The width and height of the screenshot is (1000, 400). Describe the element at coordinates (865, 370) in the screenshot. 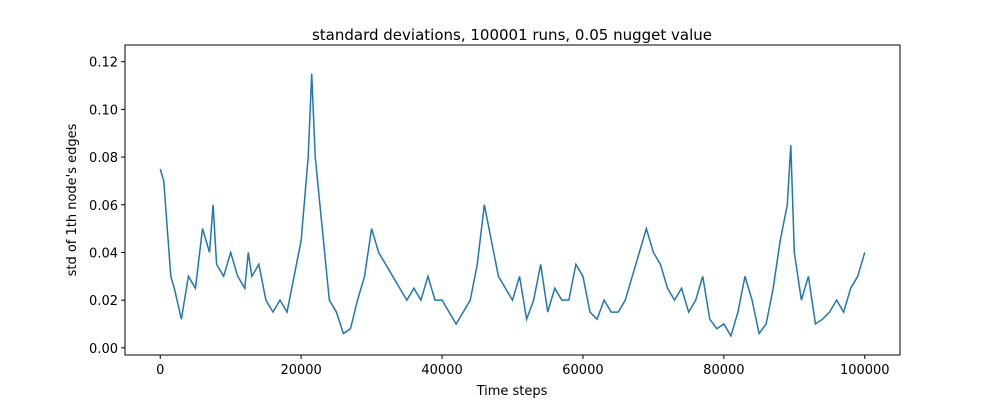

I see `x-tick-label: 100000` at that location.